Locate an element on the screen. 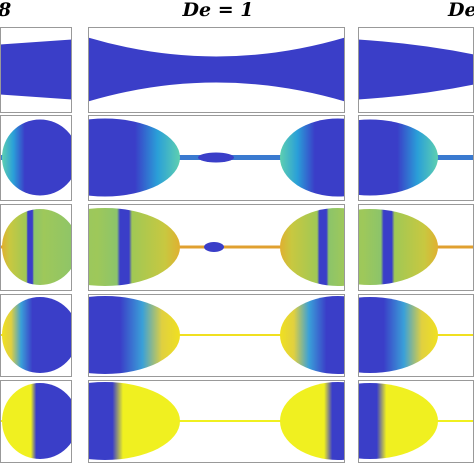  panel-column is located at coordinates (36, 249).